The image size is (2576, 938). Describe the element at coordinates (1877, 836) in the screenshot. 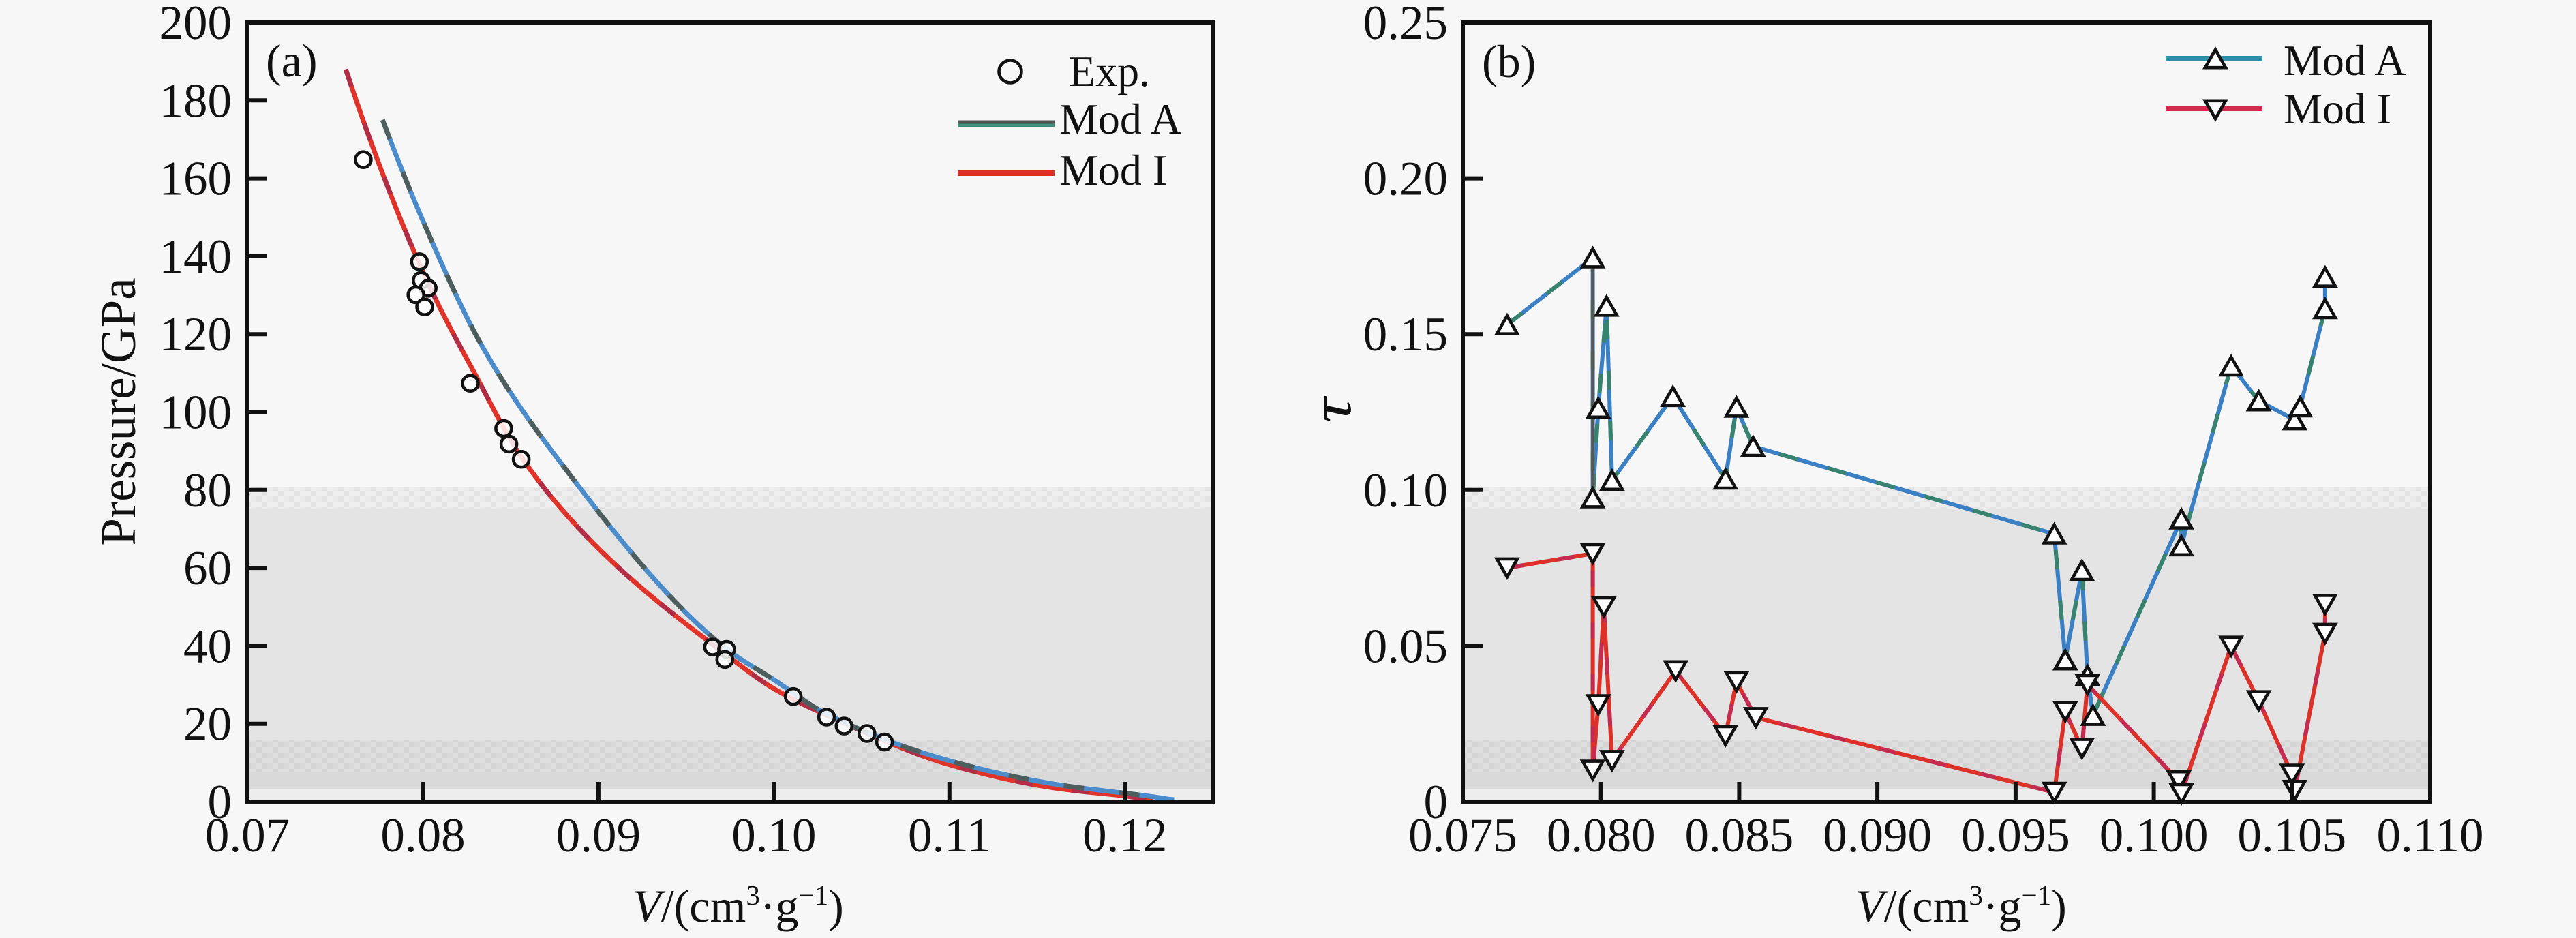

I see `svg-text: 0.090` at that location.